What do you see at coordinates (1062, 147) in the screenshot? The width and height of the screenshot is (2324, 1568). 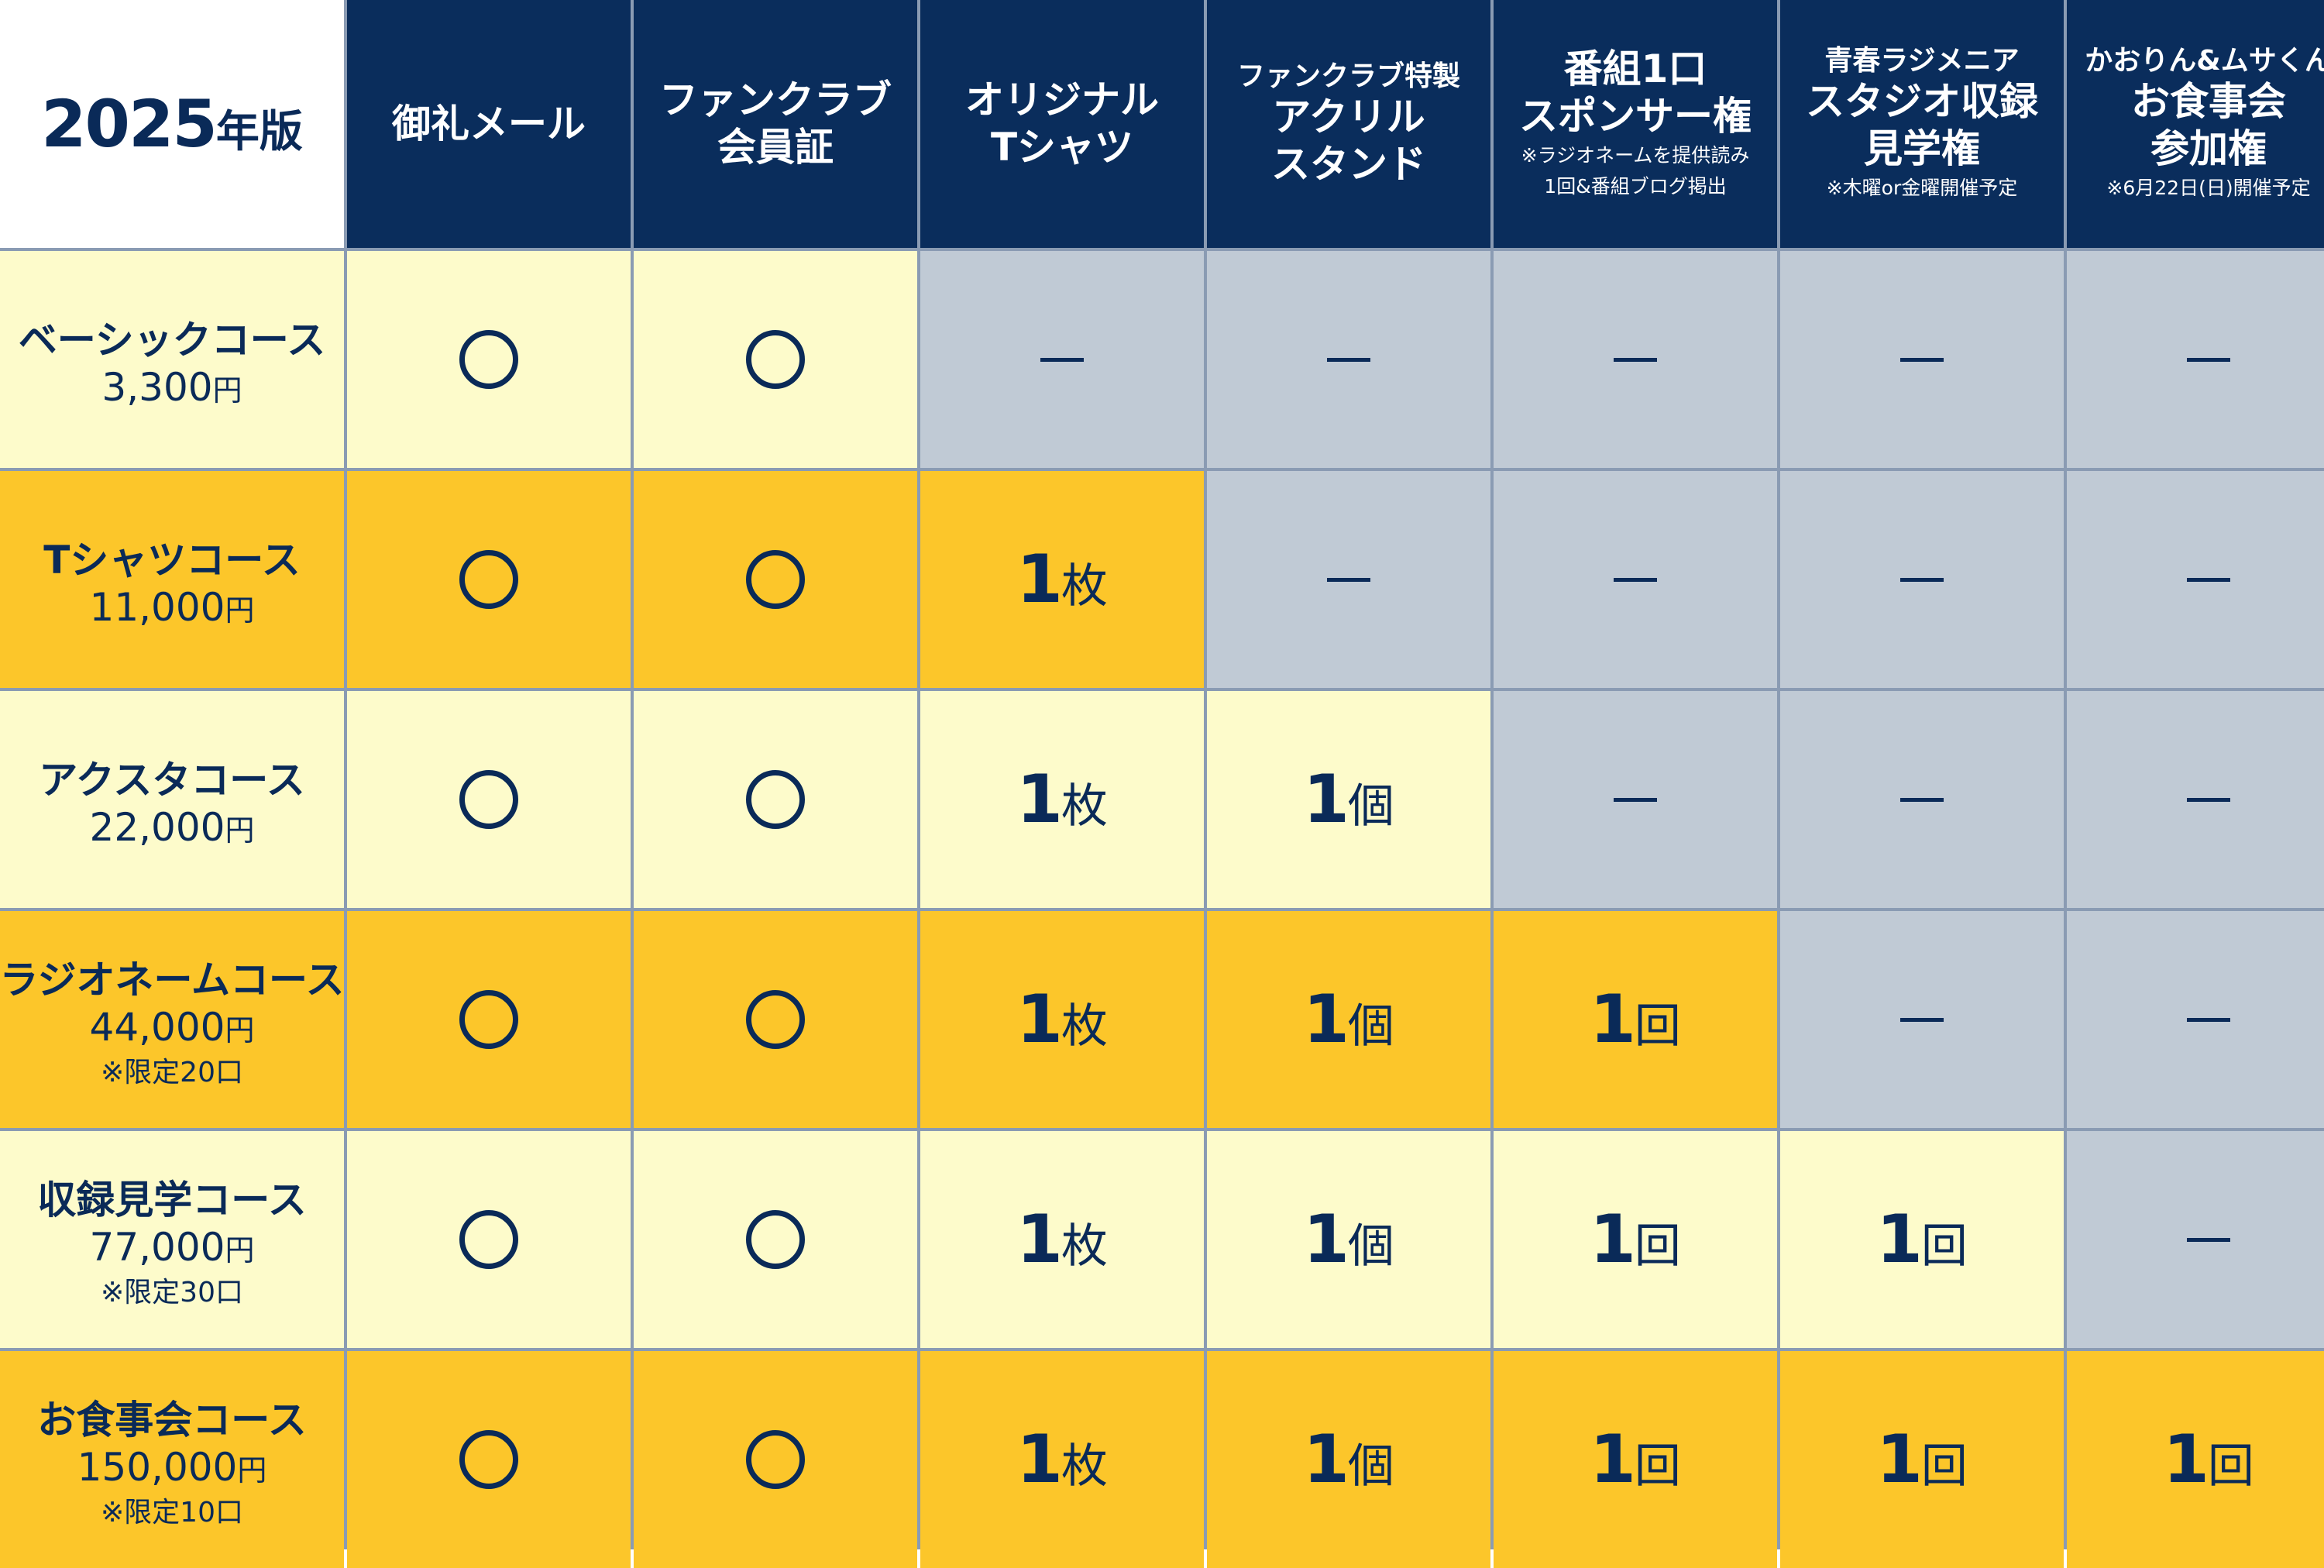 I see `column-header-line: Tシャツ` at bounding box center [1062, 147].